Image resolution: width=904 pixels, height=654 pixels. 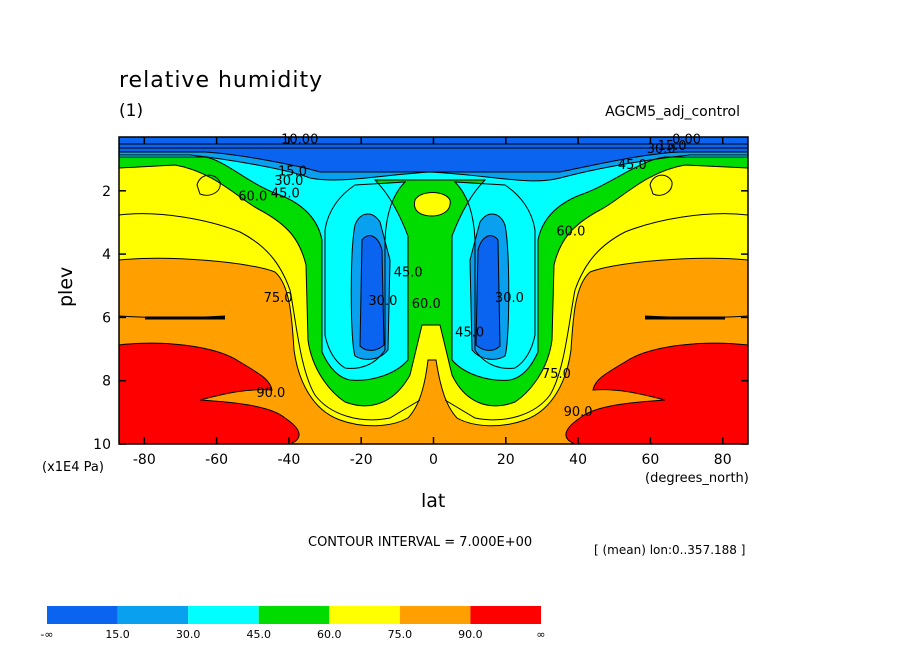 I want to click on chart-title: relative humidity, so click(x=221, y=80).